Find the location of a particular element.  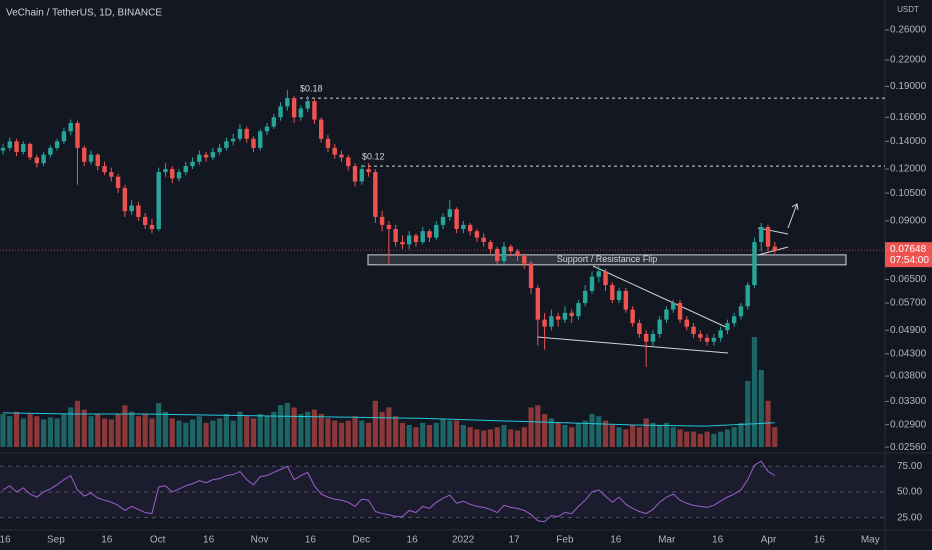

y-tick-label: 0.04900 is located at coordinates (908, 330).